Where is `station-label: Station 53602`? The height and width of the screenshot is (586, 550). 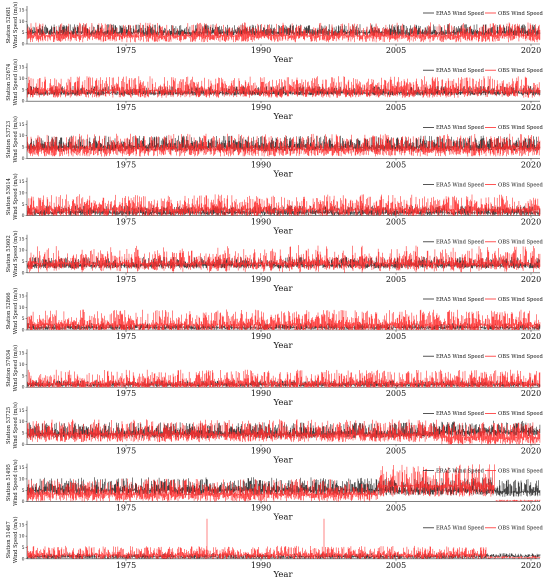
station-label: Station 53602 is located at coordinates (9, 253).